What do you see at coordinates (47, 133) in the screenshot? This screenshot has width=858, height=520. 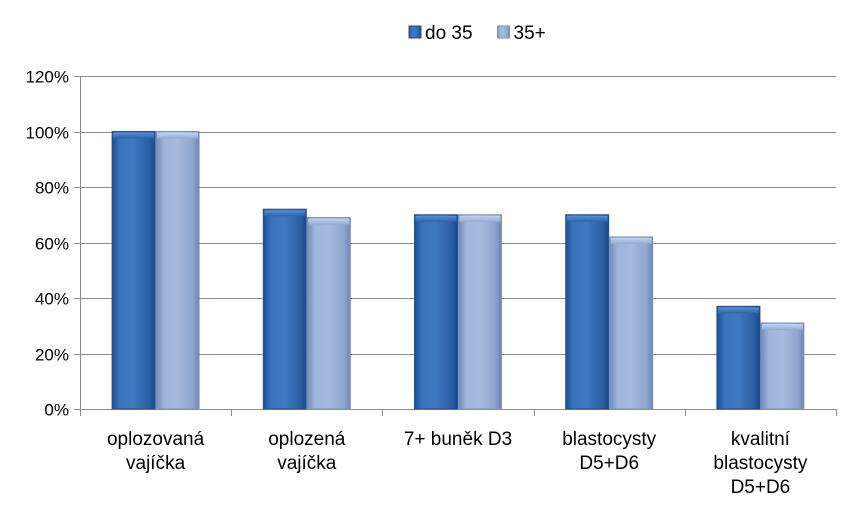 I see `y-tick-label: 100%` at bounding box center [47, 133].